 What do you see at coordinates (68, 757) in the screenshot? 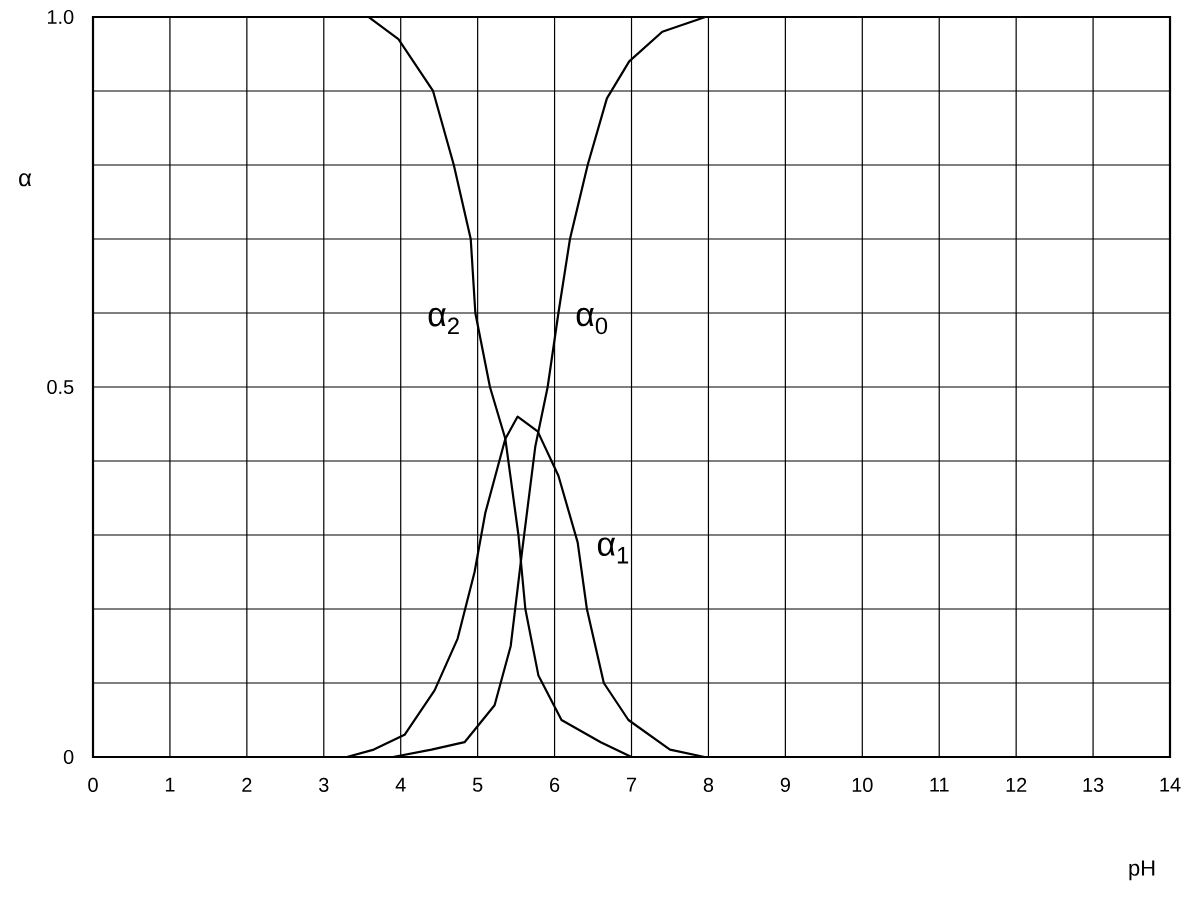
I see `y-tick-label: 0` at bounding box center [68, 757].